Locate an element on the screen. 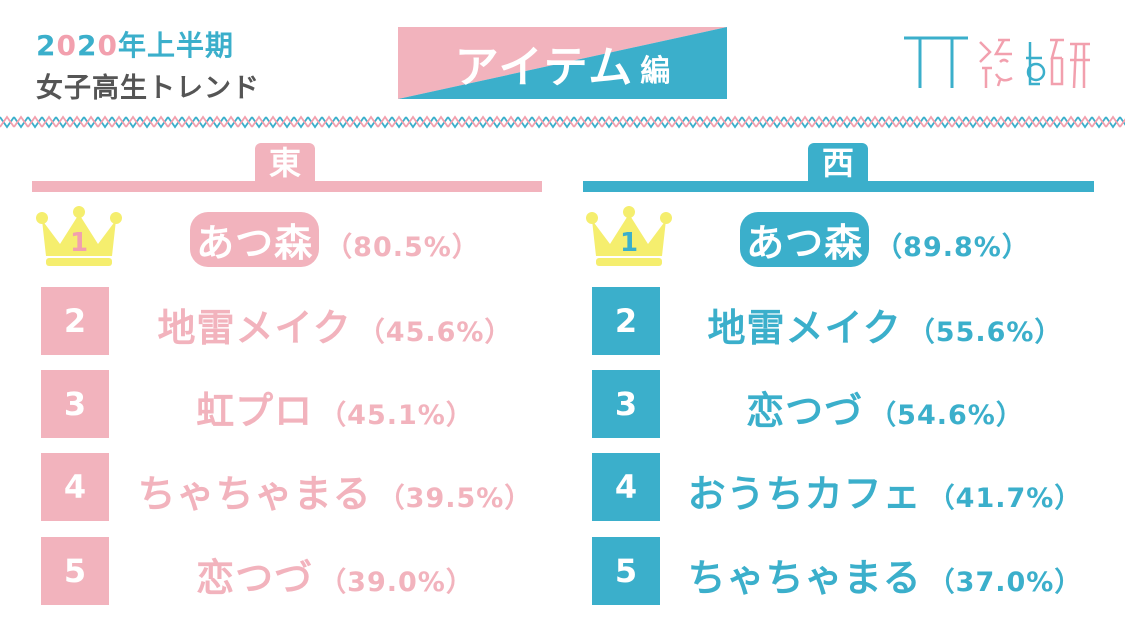 The width and height of the screenshot is (1125, 633). east-rank-2-box: 2 is located at coordinates (75, 321).